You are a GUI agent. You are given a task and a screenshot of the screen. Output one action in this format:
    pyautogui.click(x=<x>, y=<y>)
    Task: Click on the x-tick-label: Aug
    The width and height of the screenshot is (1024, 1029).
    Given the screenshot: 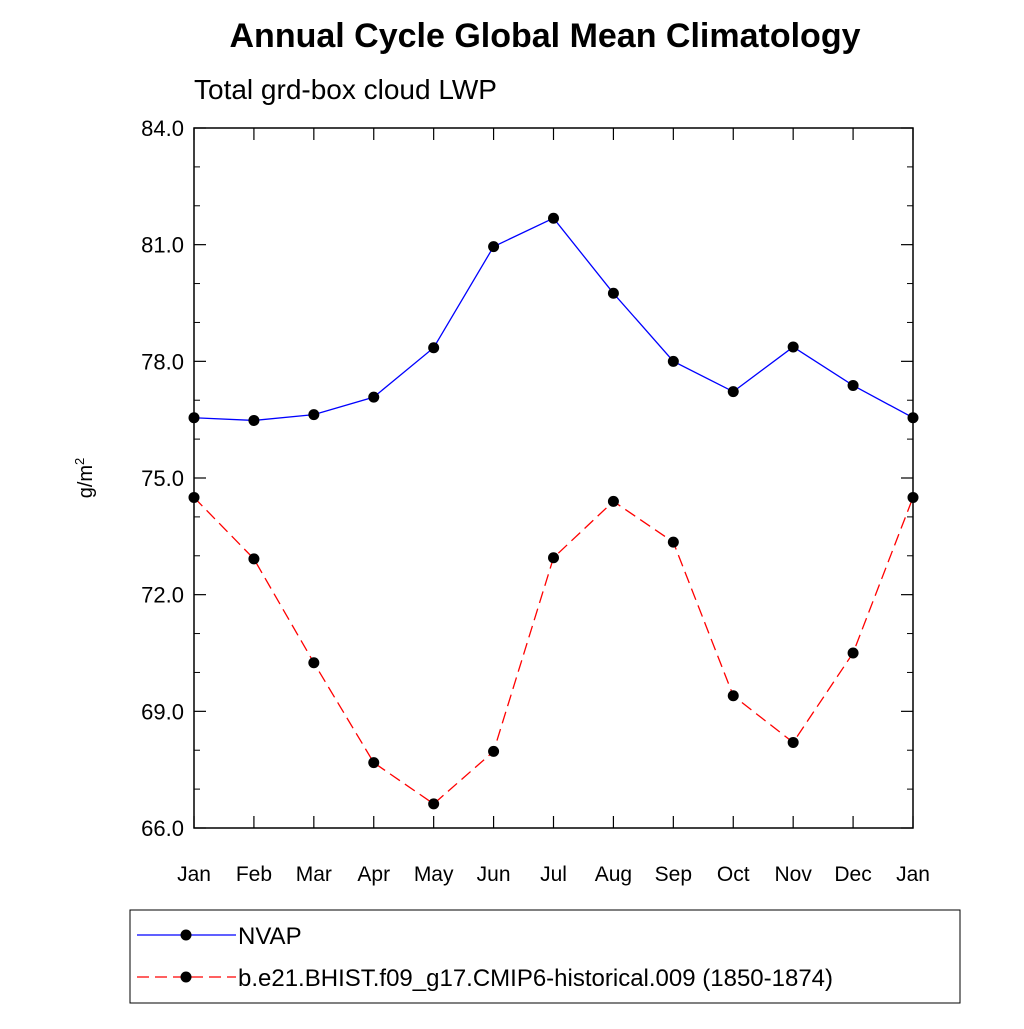 What is the action you would take?
    pyautogui.click(x=613, y=874)
    